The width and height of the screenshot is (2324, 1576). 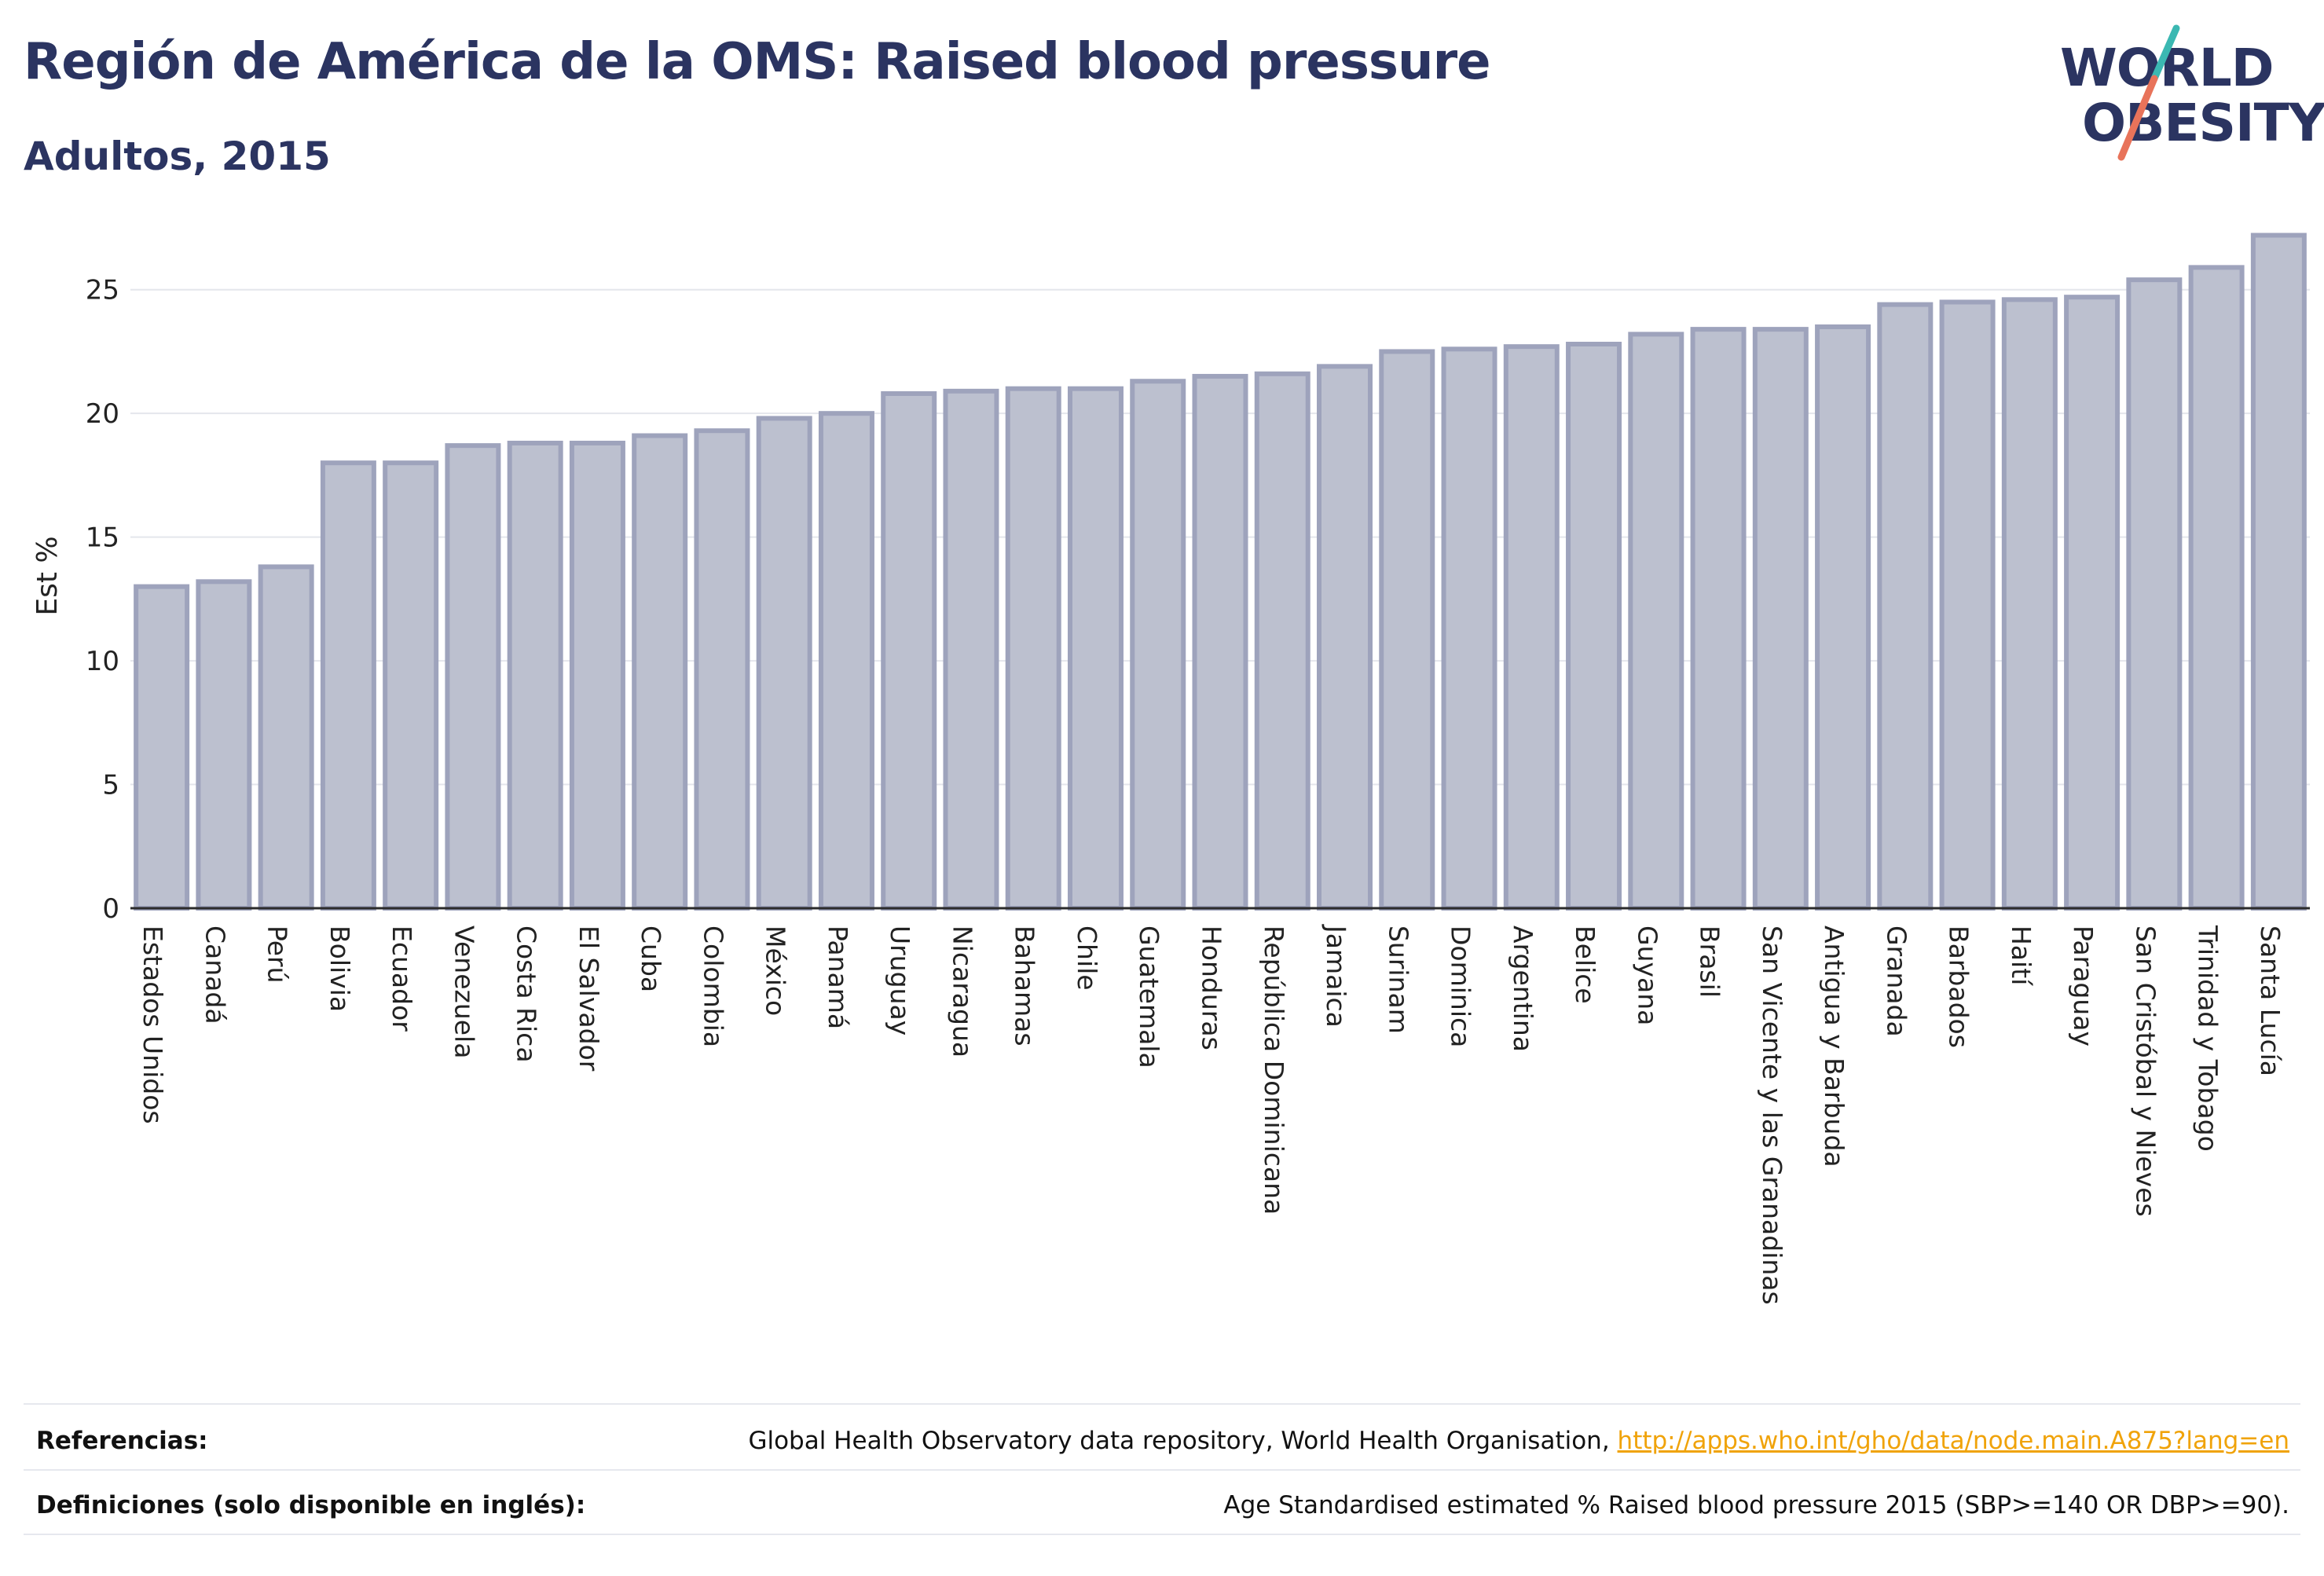 I want to click on x-tick-label: Ecuador, so click(x=402, y=978).